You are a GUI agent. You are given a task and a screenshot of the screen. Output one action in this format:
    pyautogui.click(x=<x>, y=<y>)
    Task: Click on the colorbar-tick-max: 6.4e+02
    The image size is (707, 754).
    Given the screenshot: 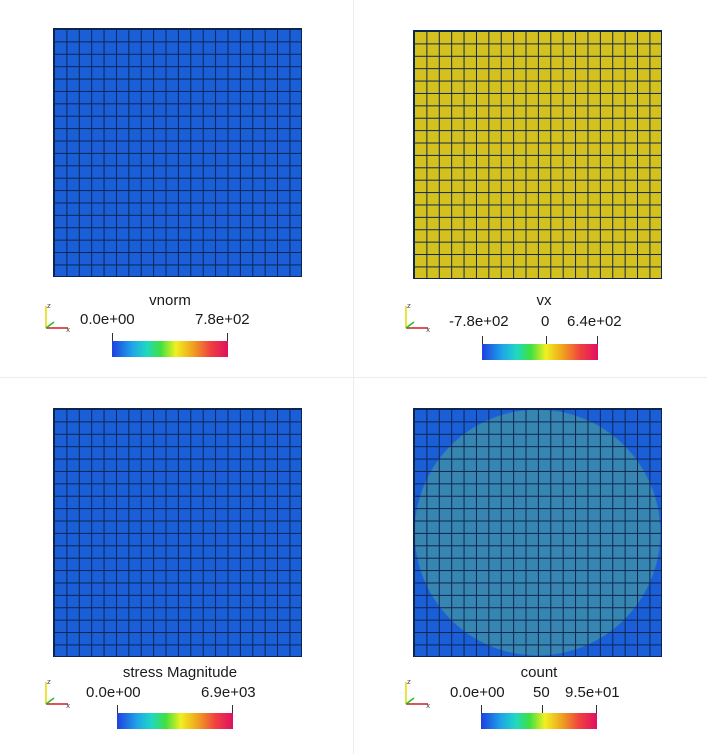 What is the action you would take?
    pyautogui.click(x=594, y=321)
    